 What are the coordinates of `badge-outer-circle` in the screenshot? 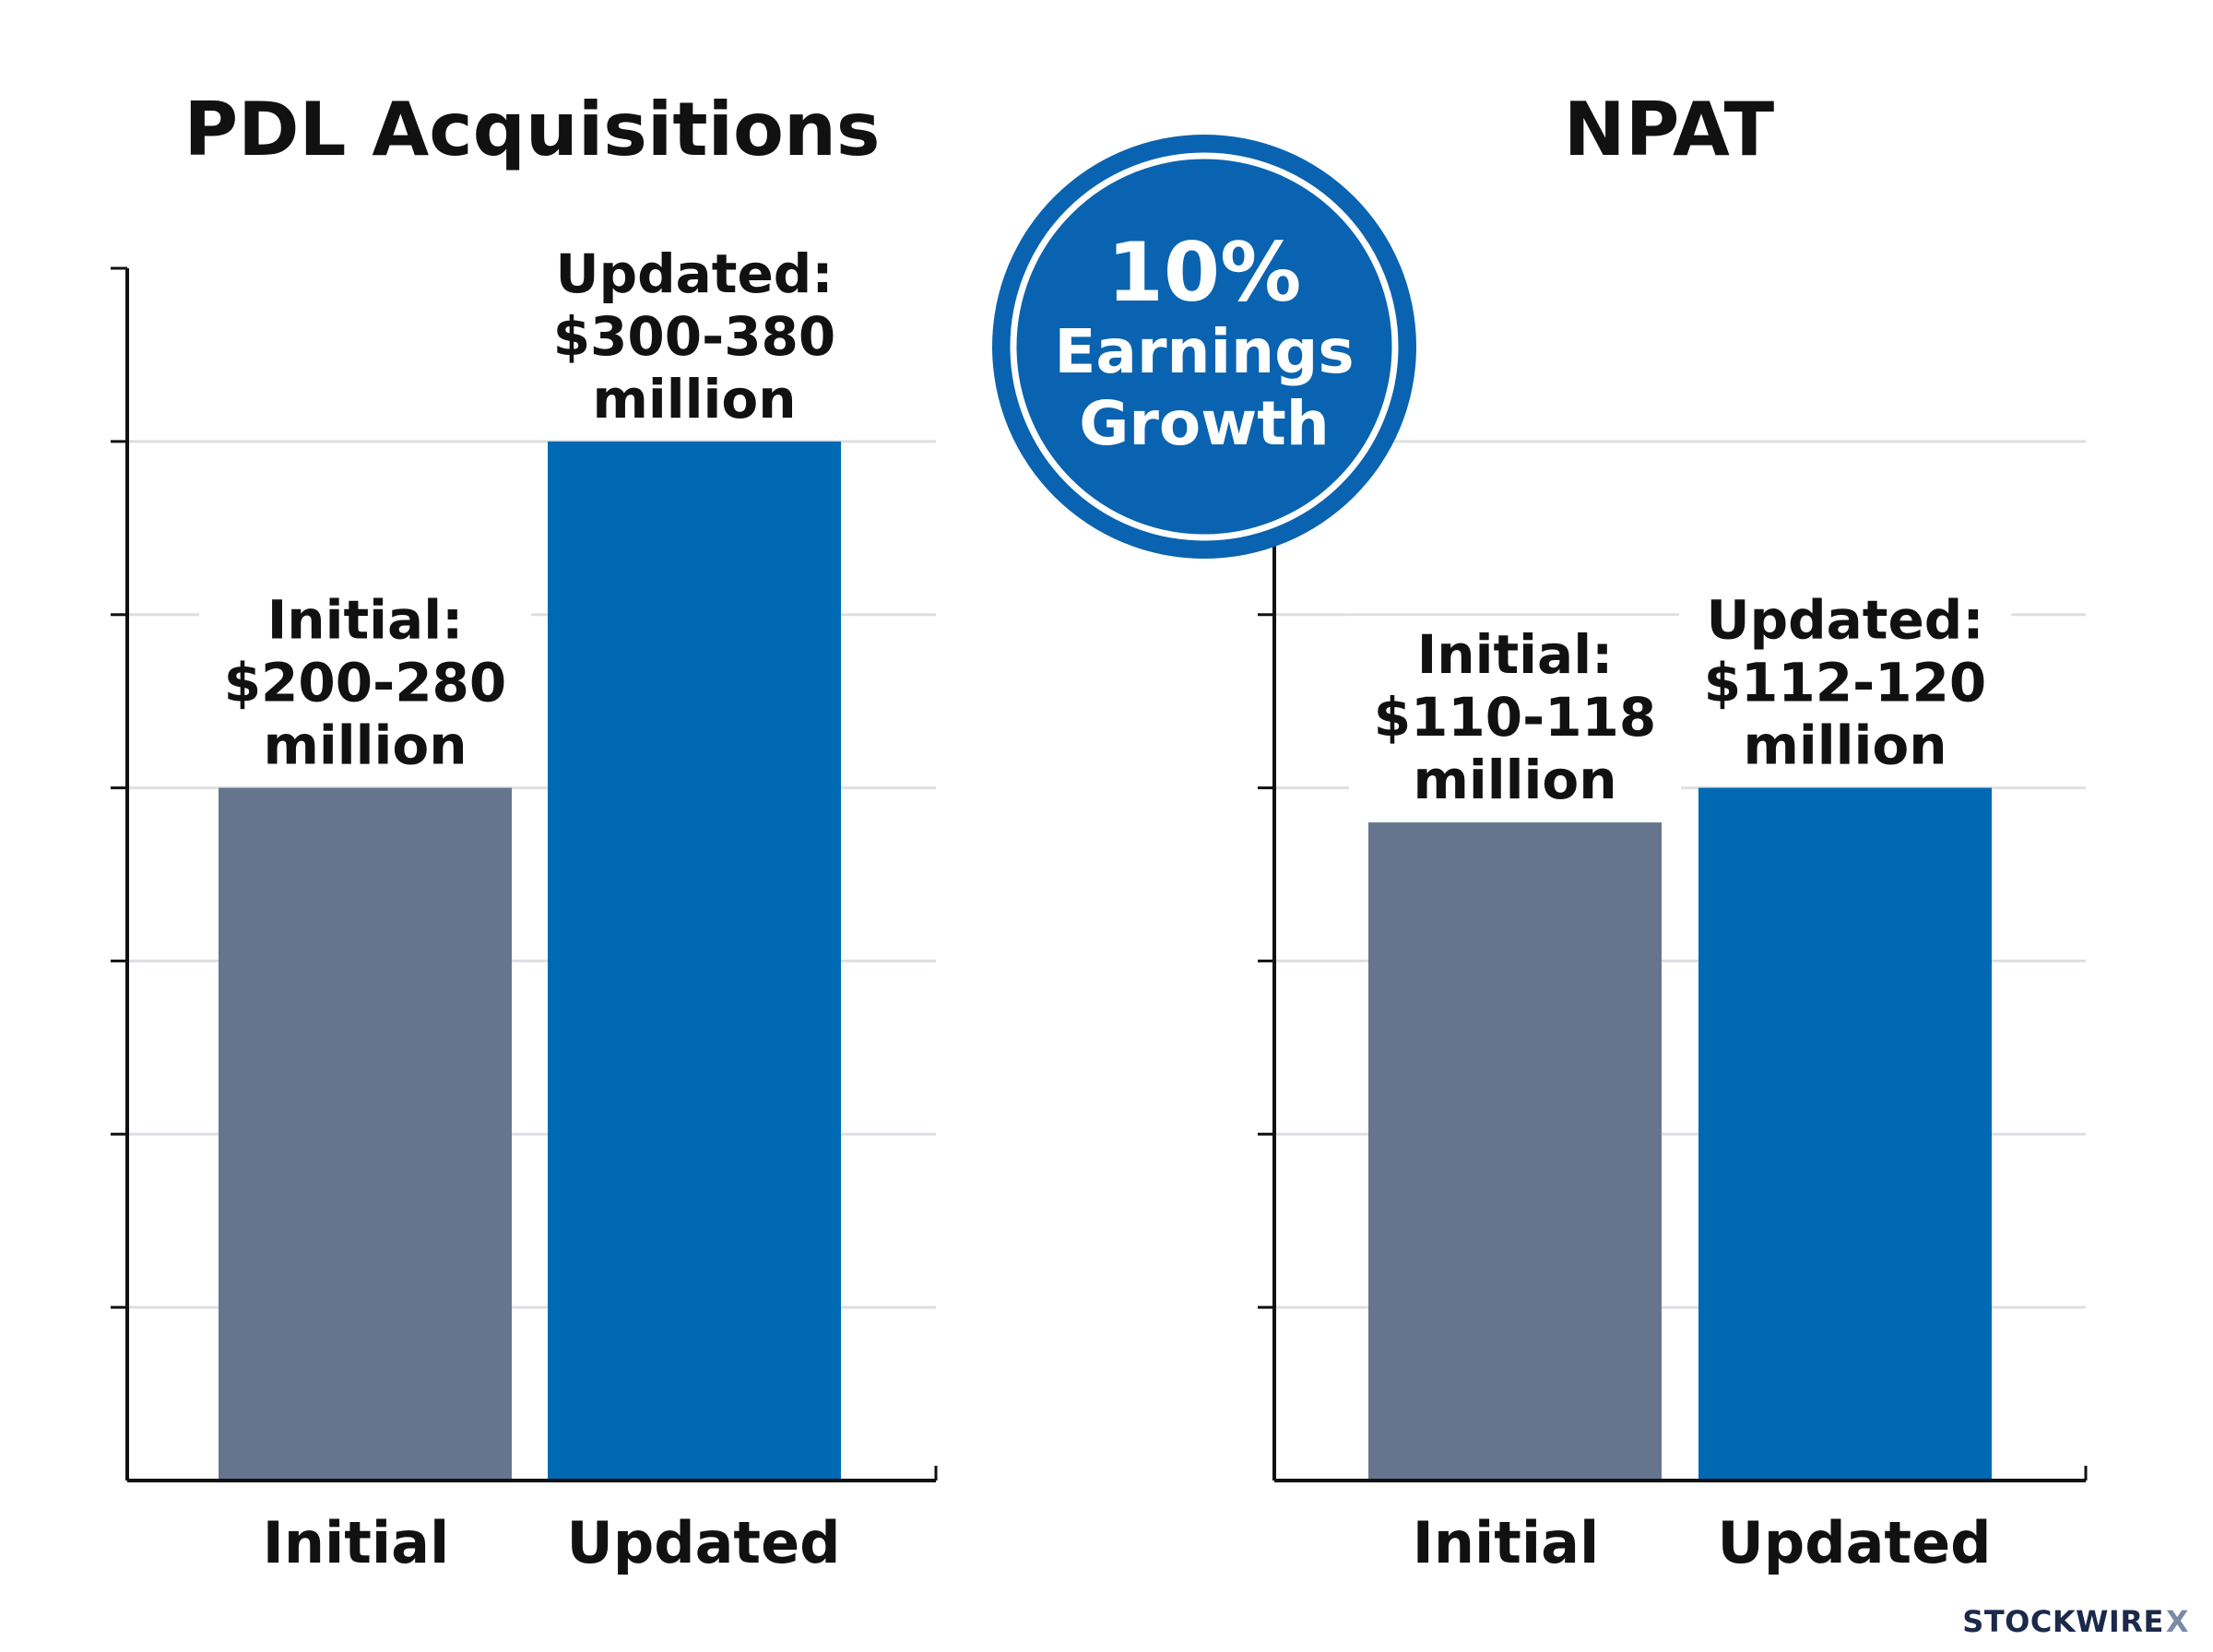 It's located at (1204, 347).